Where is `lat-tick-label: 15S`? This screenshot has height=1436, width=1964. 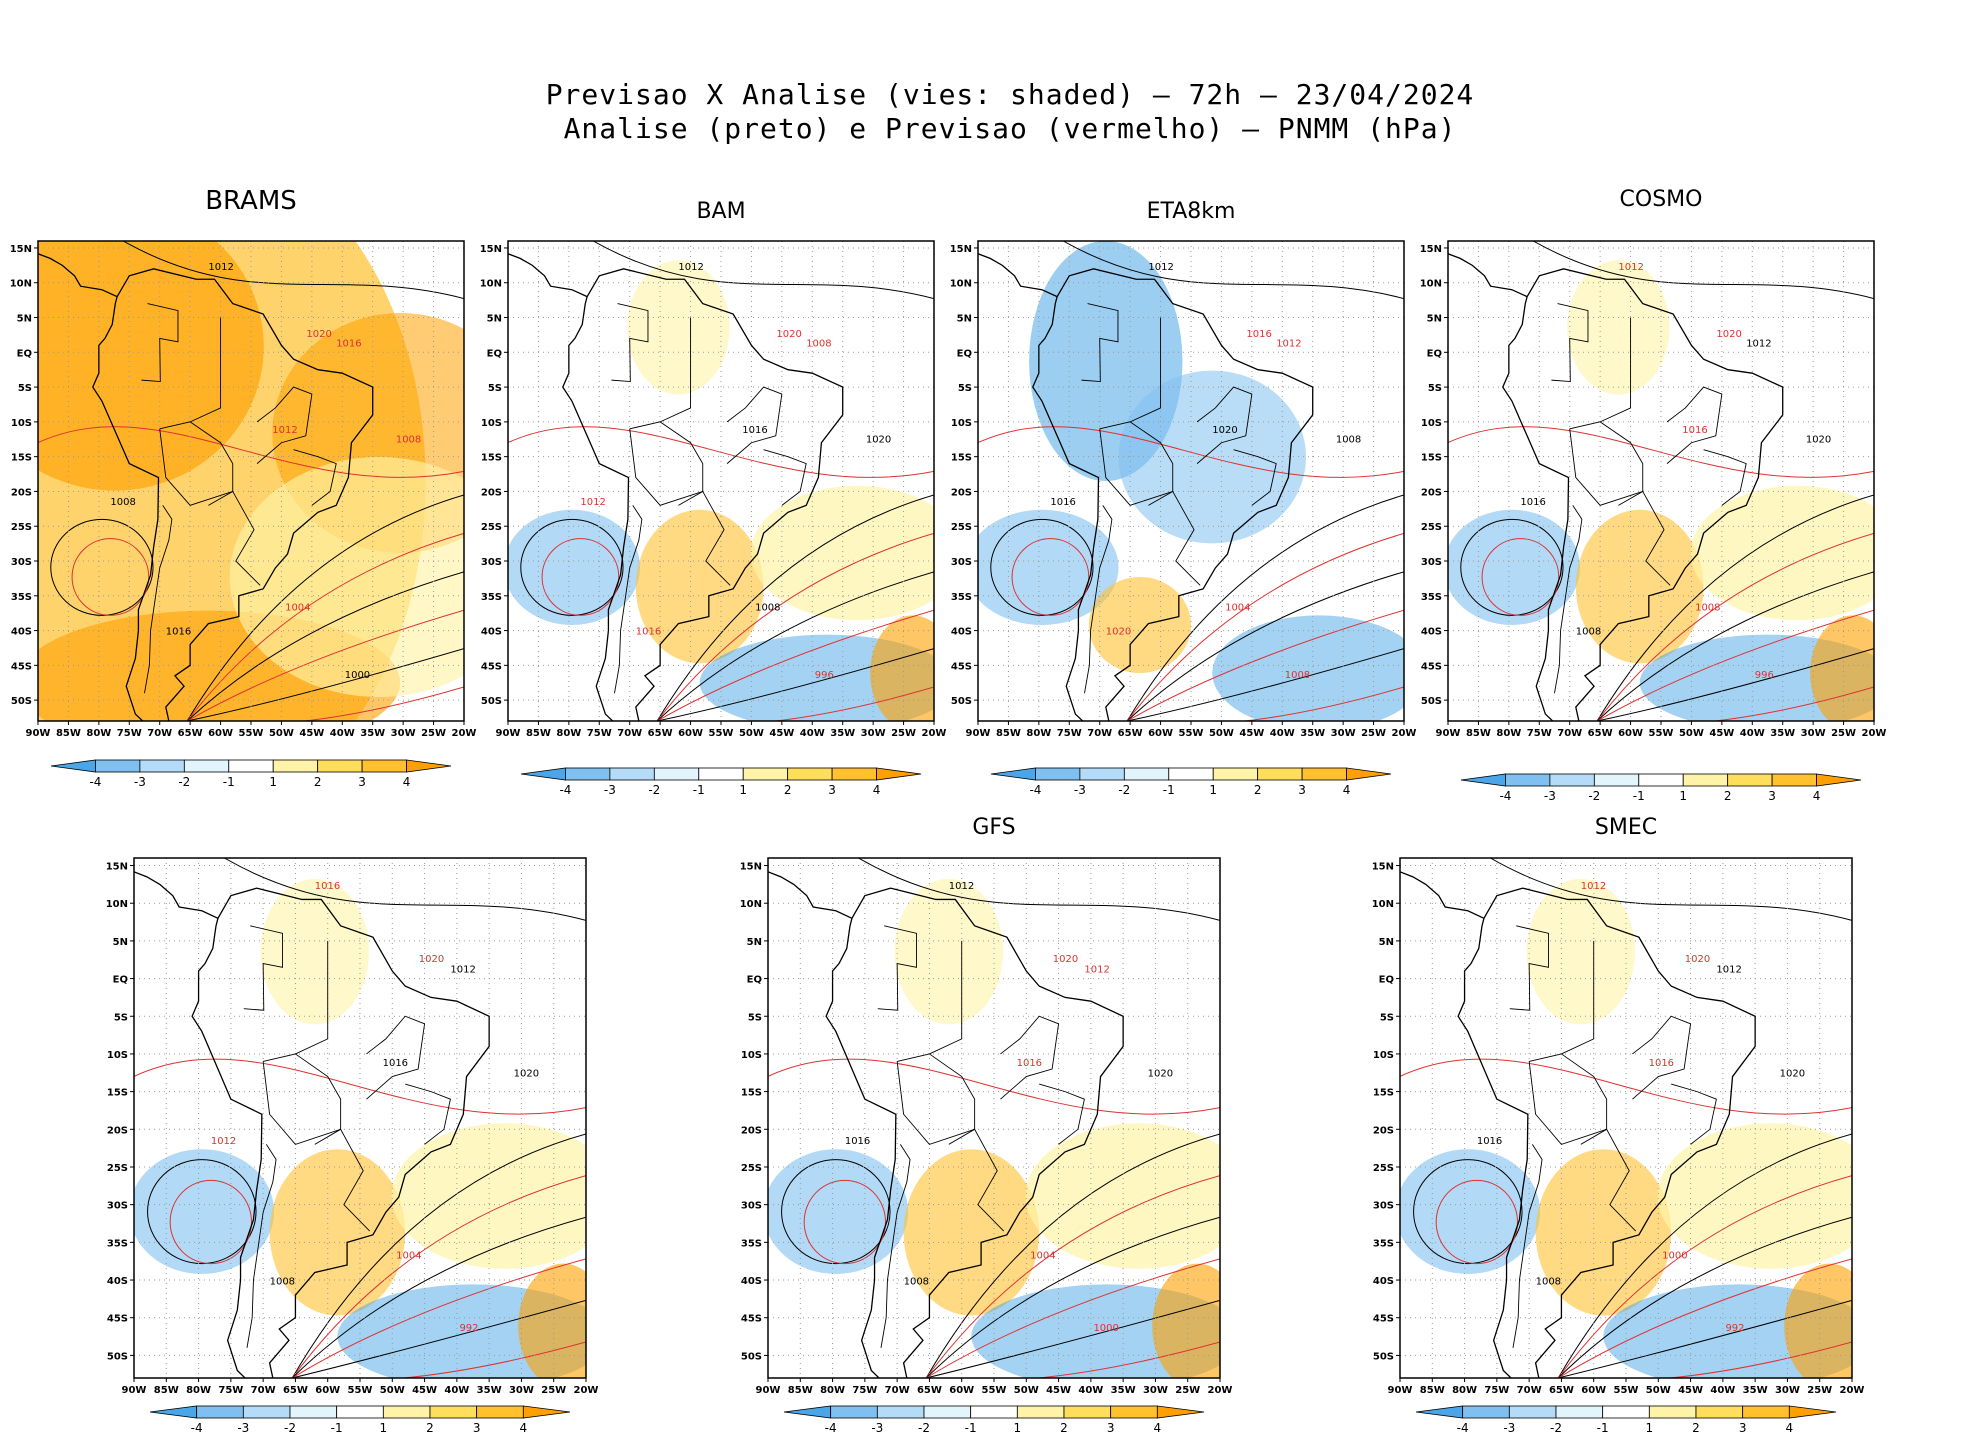
lat-tick-label: 15S is located at coordinates (961, 458).